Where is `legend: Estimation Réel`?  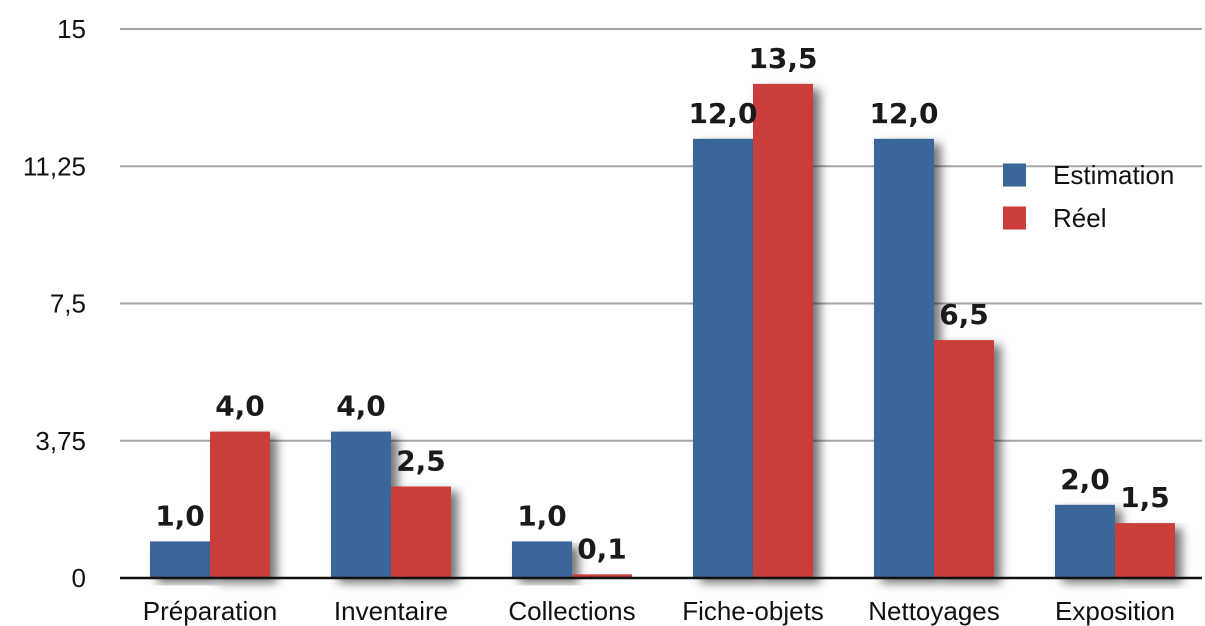 legend: Estimation Réel is located at coordinates (1088, 196).